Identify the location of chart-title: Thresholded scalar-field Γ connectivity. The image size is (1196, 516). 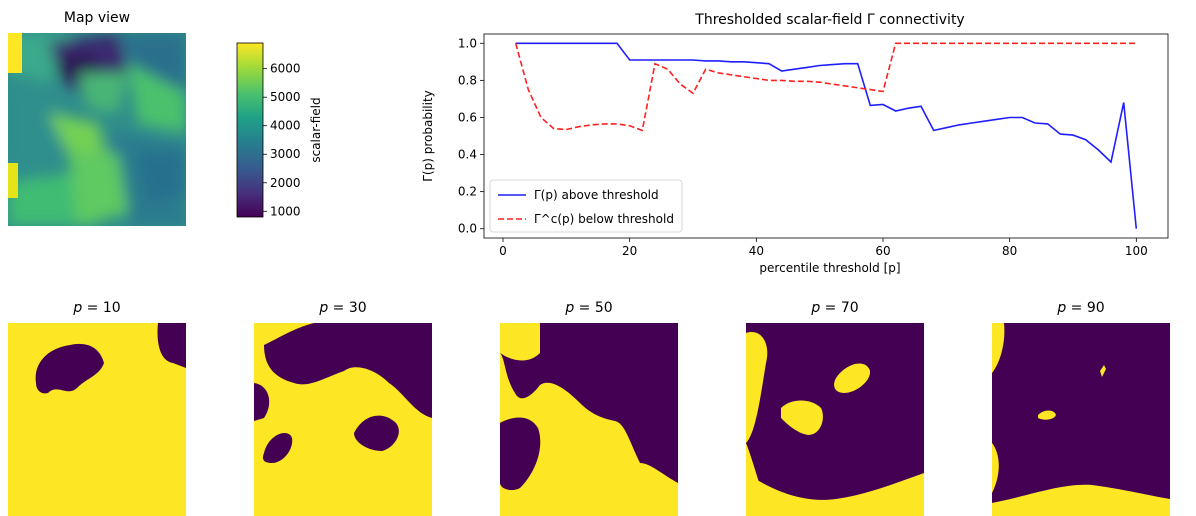
(829, 20).